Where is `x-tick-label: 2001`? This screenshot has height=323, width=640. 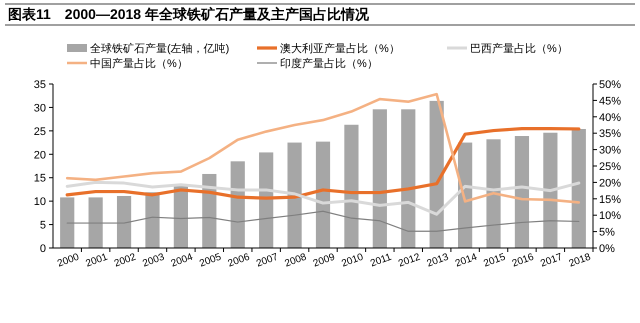 x-tick-label: 2001 is located at coordinates (97, 261).